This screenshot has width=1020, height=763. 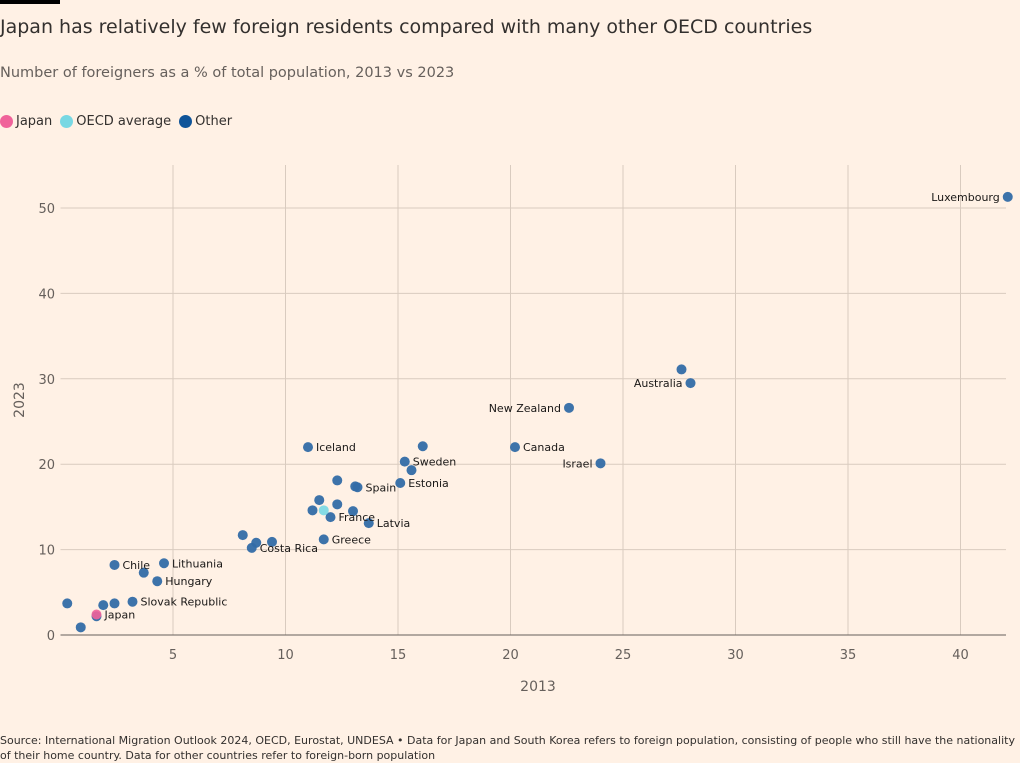 I want to click on data-label: Australia, so click(x=658, y=383).